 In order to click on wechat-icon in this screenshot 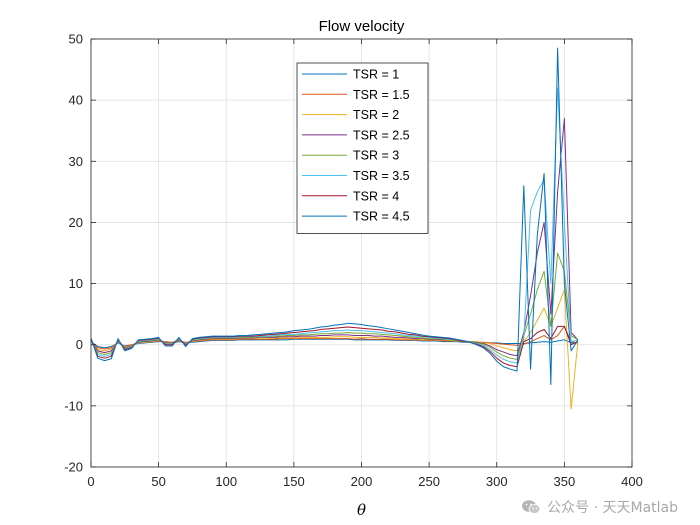, I will do `click(531, 507)`.